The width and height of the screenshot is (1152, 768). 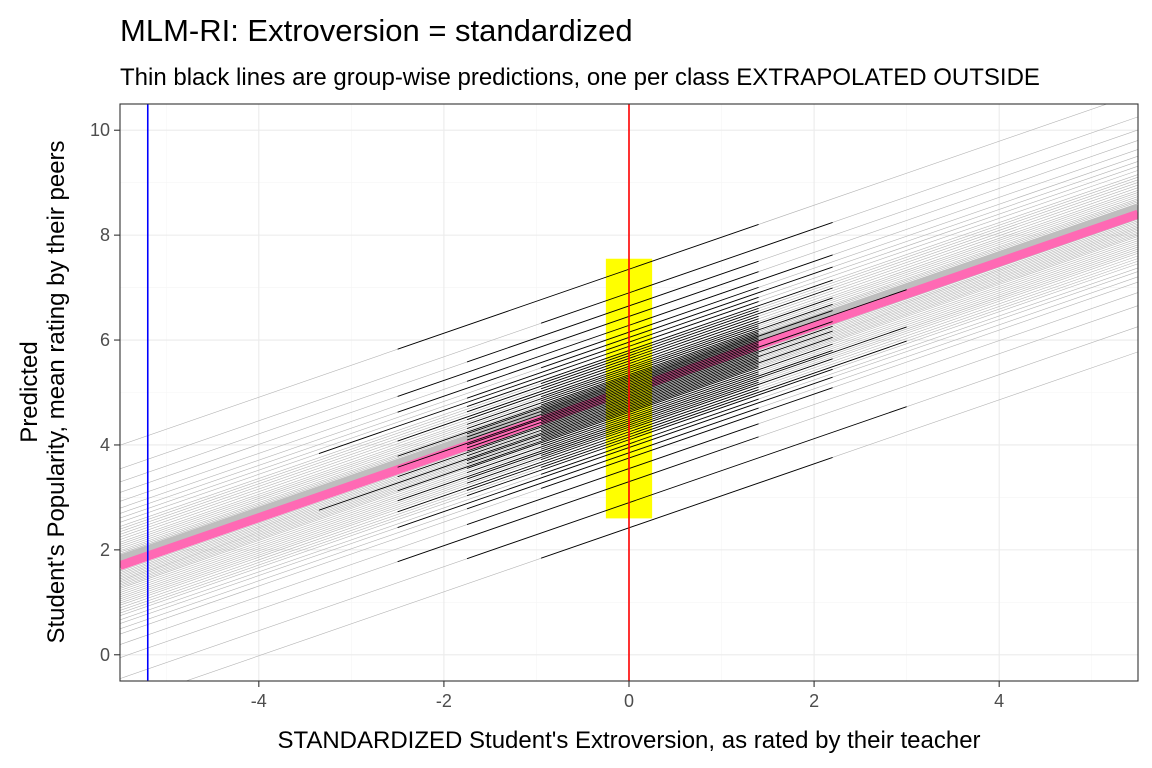 I want to click on x-tick-label: 4, so click(x=999, y=701).